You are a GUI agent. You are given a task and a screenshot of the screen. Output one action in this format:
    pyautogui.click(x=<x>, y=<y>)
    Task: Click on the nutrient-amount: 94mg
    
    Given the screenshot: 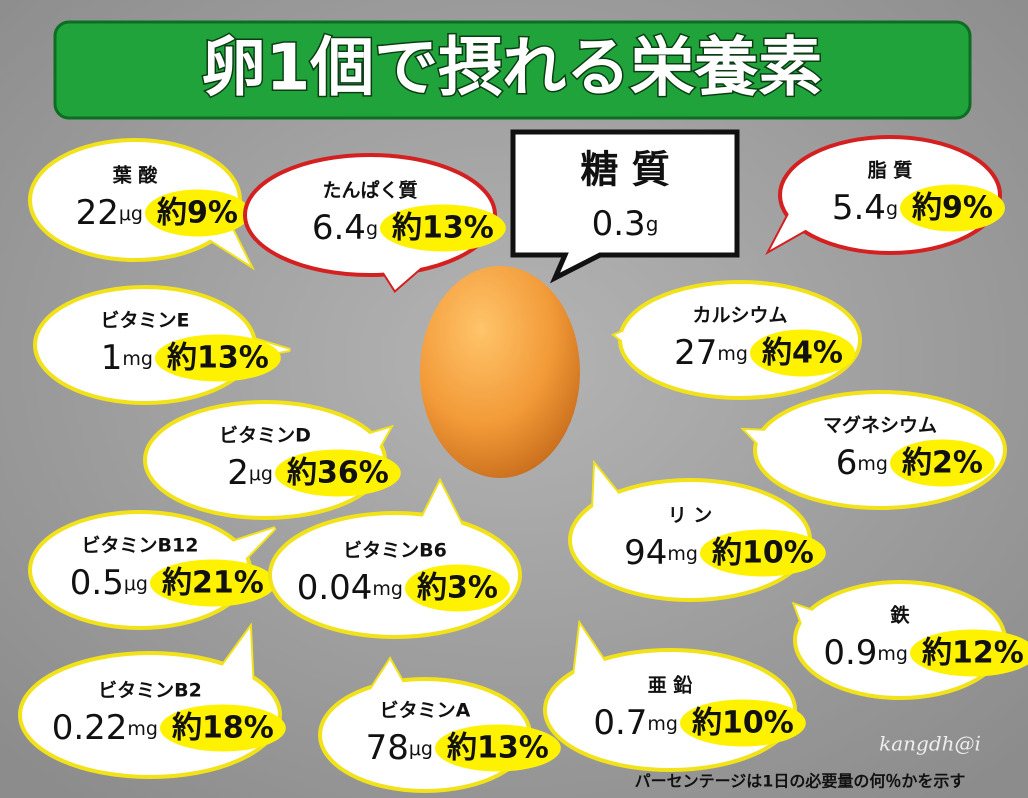 What is the action you would take?
    pyautogui.click(x=661, y=553)
    